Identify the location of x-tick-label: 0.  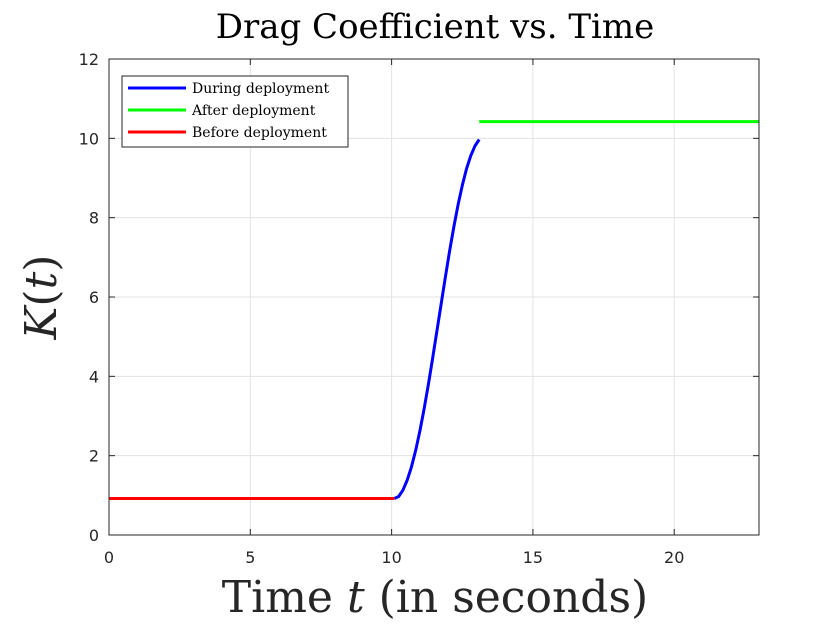
(109, 557).